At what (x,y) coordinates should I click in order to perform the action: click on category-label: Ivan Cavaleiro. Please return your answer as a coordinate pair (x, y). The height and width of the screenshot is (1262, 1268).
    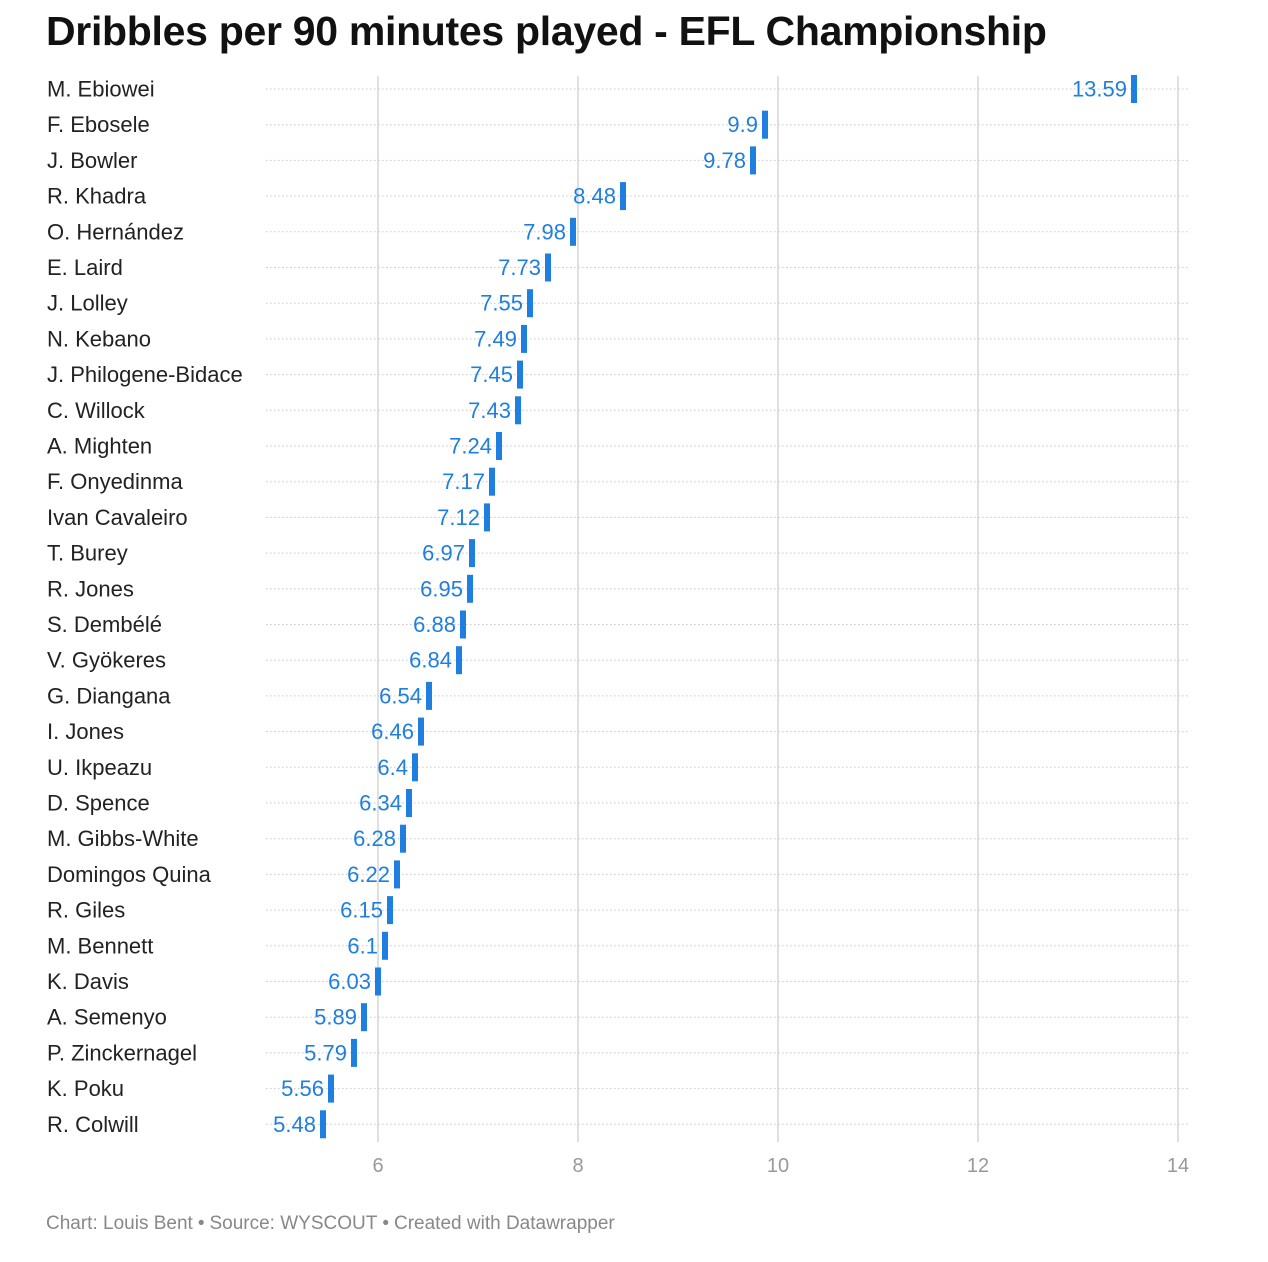
    Looking at the image, I should click on (117, 517).